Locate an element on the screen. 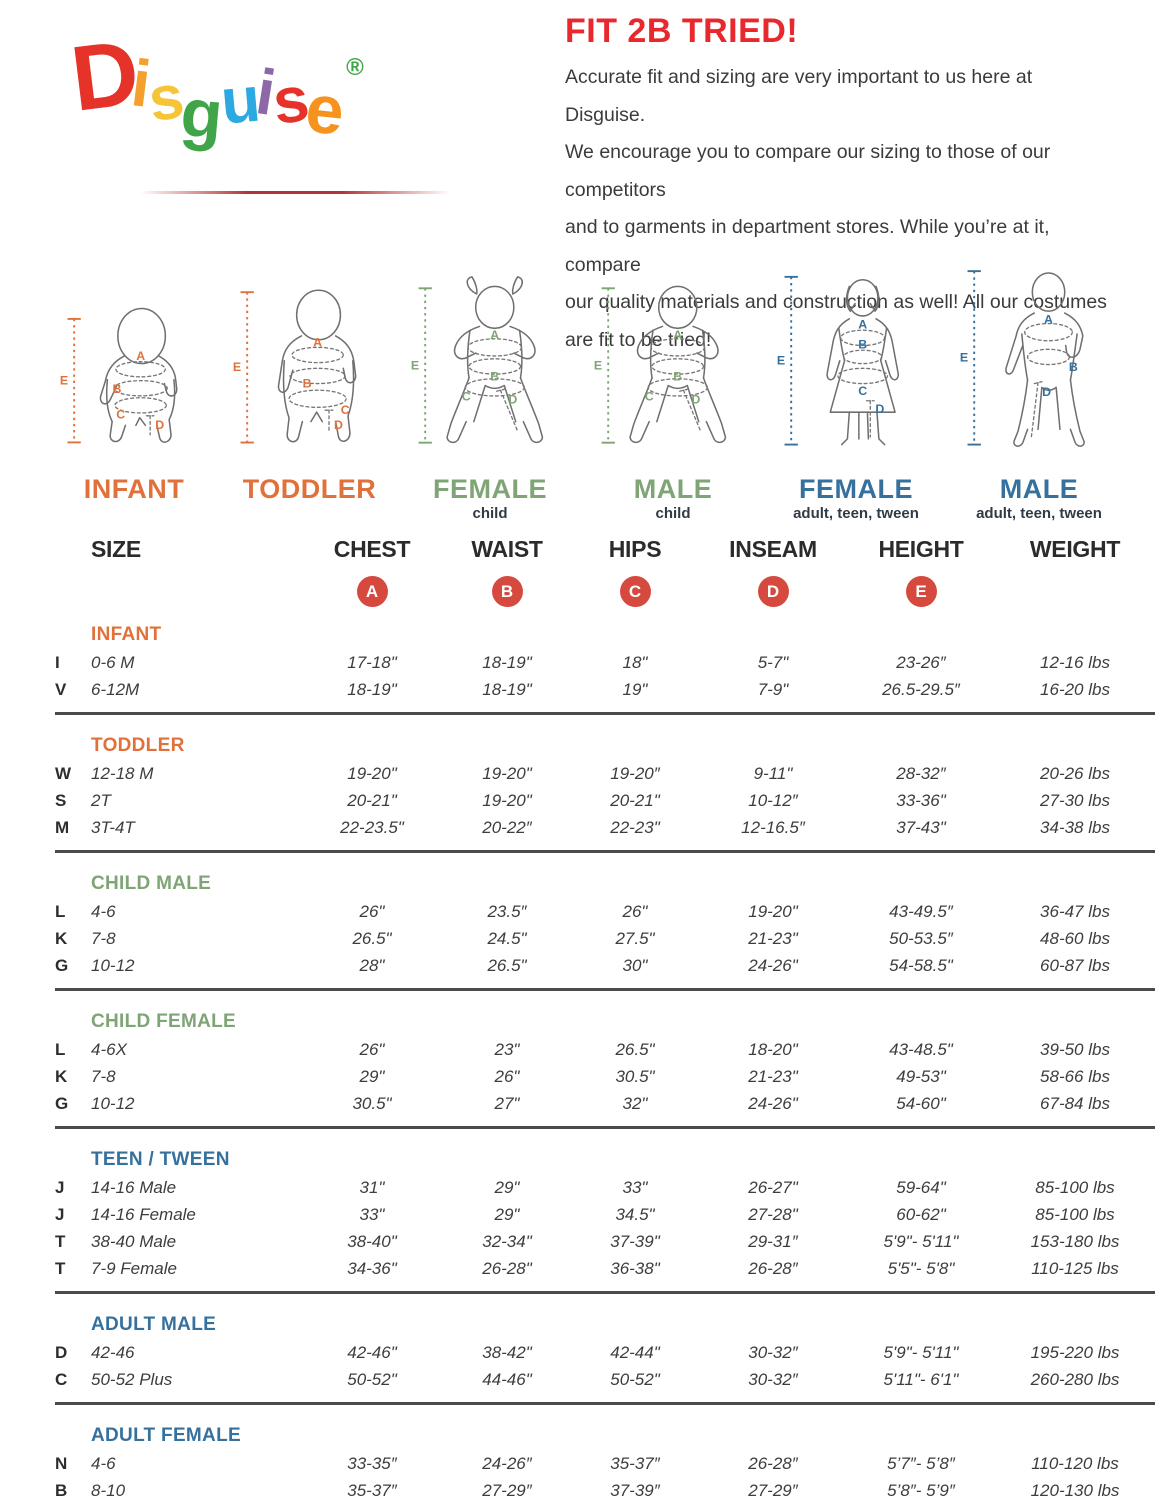  row-letter: V is located at coordinates (61, 689).